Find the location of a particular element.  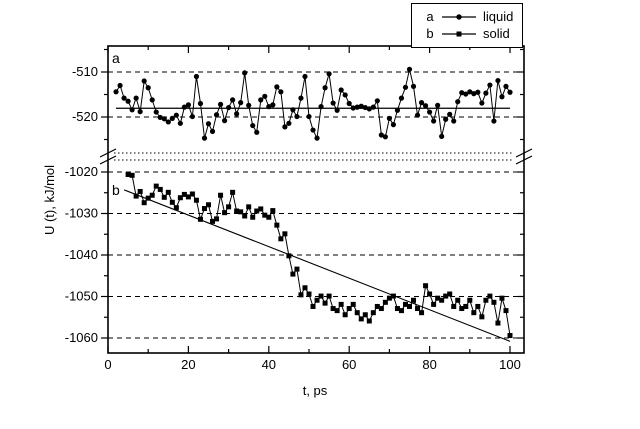

annotation-a: a is located at coordinates (116, 58).